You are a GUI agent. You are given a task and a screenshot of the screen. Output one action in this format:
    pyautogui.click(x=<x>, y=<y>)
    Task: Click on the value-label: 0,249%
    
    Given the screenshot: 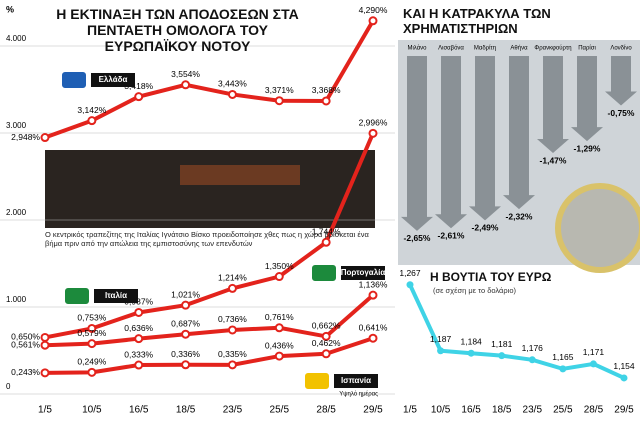 What is the action you would take?
    pyautogui.click(x=91, y=362)
    